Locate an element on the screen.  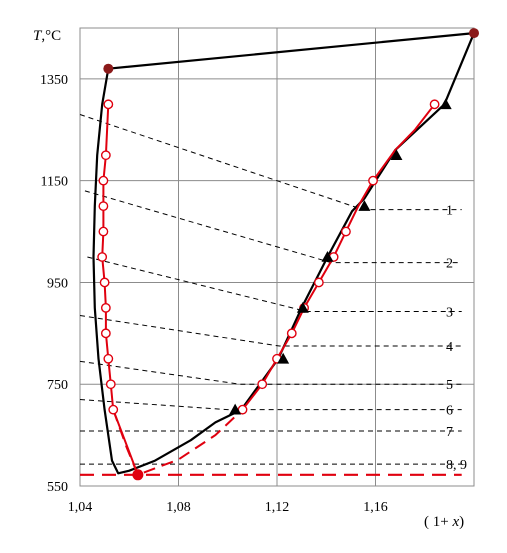
y-axis-label-unit: ,°C is located at coordinates (51, 36).